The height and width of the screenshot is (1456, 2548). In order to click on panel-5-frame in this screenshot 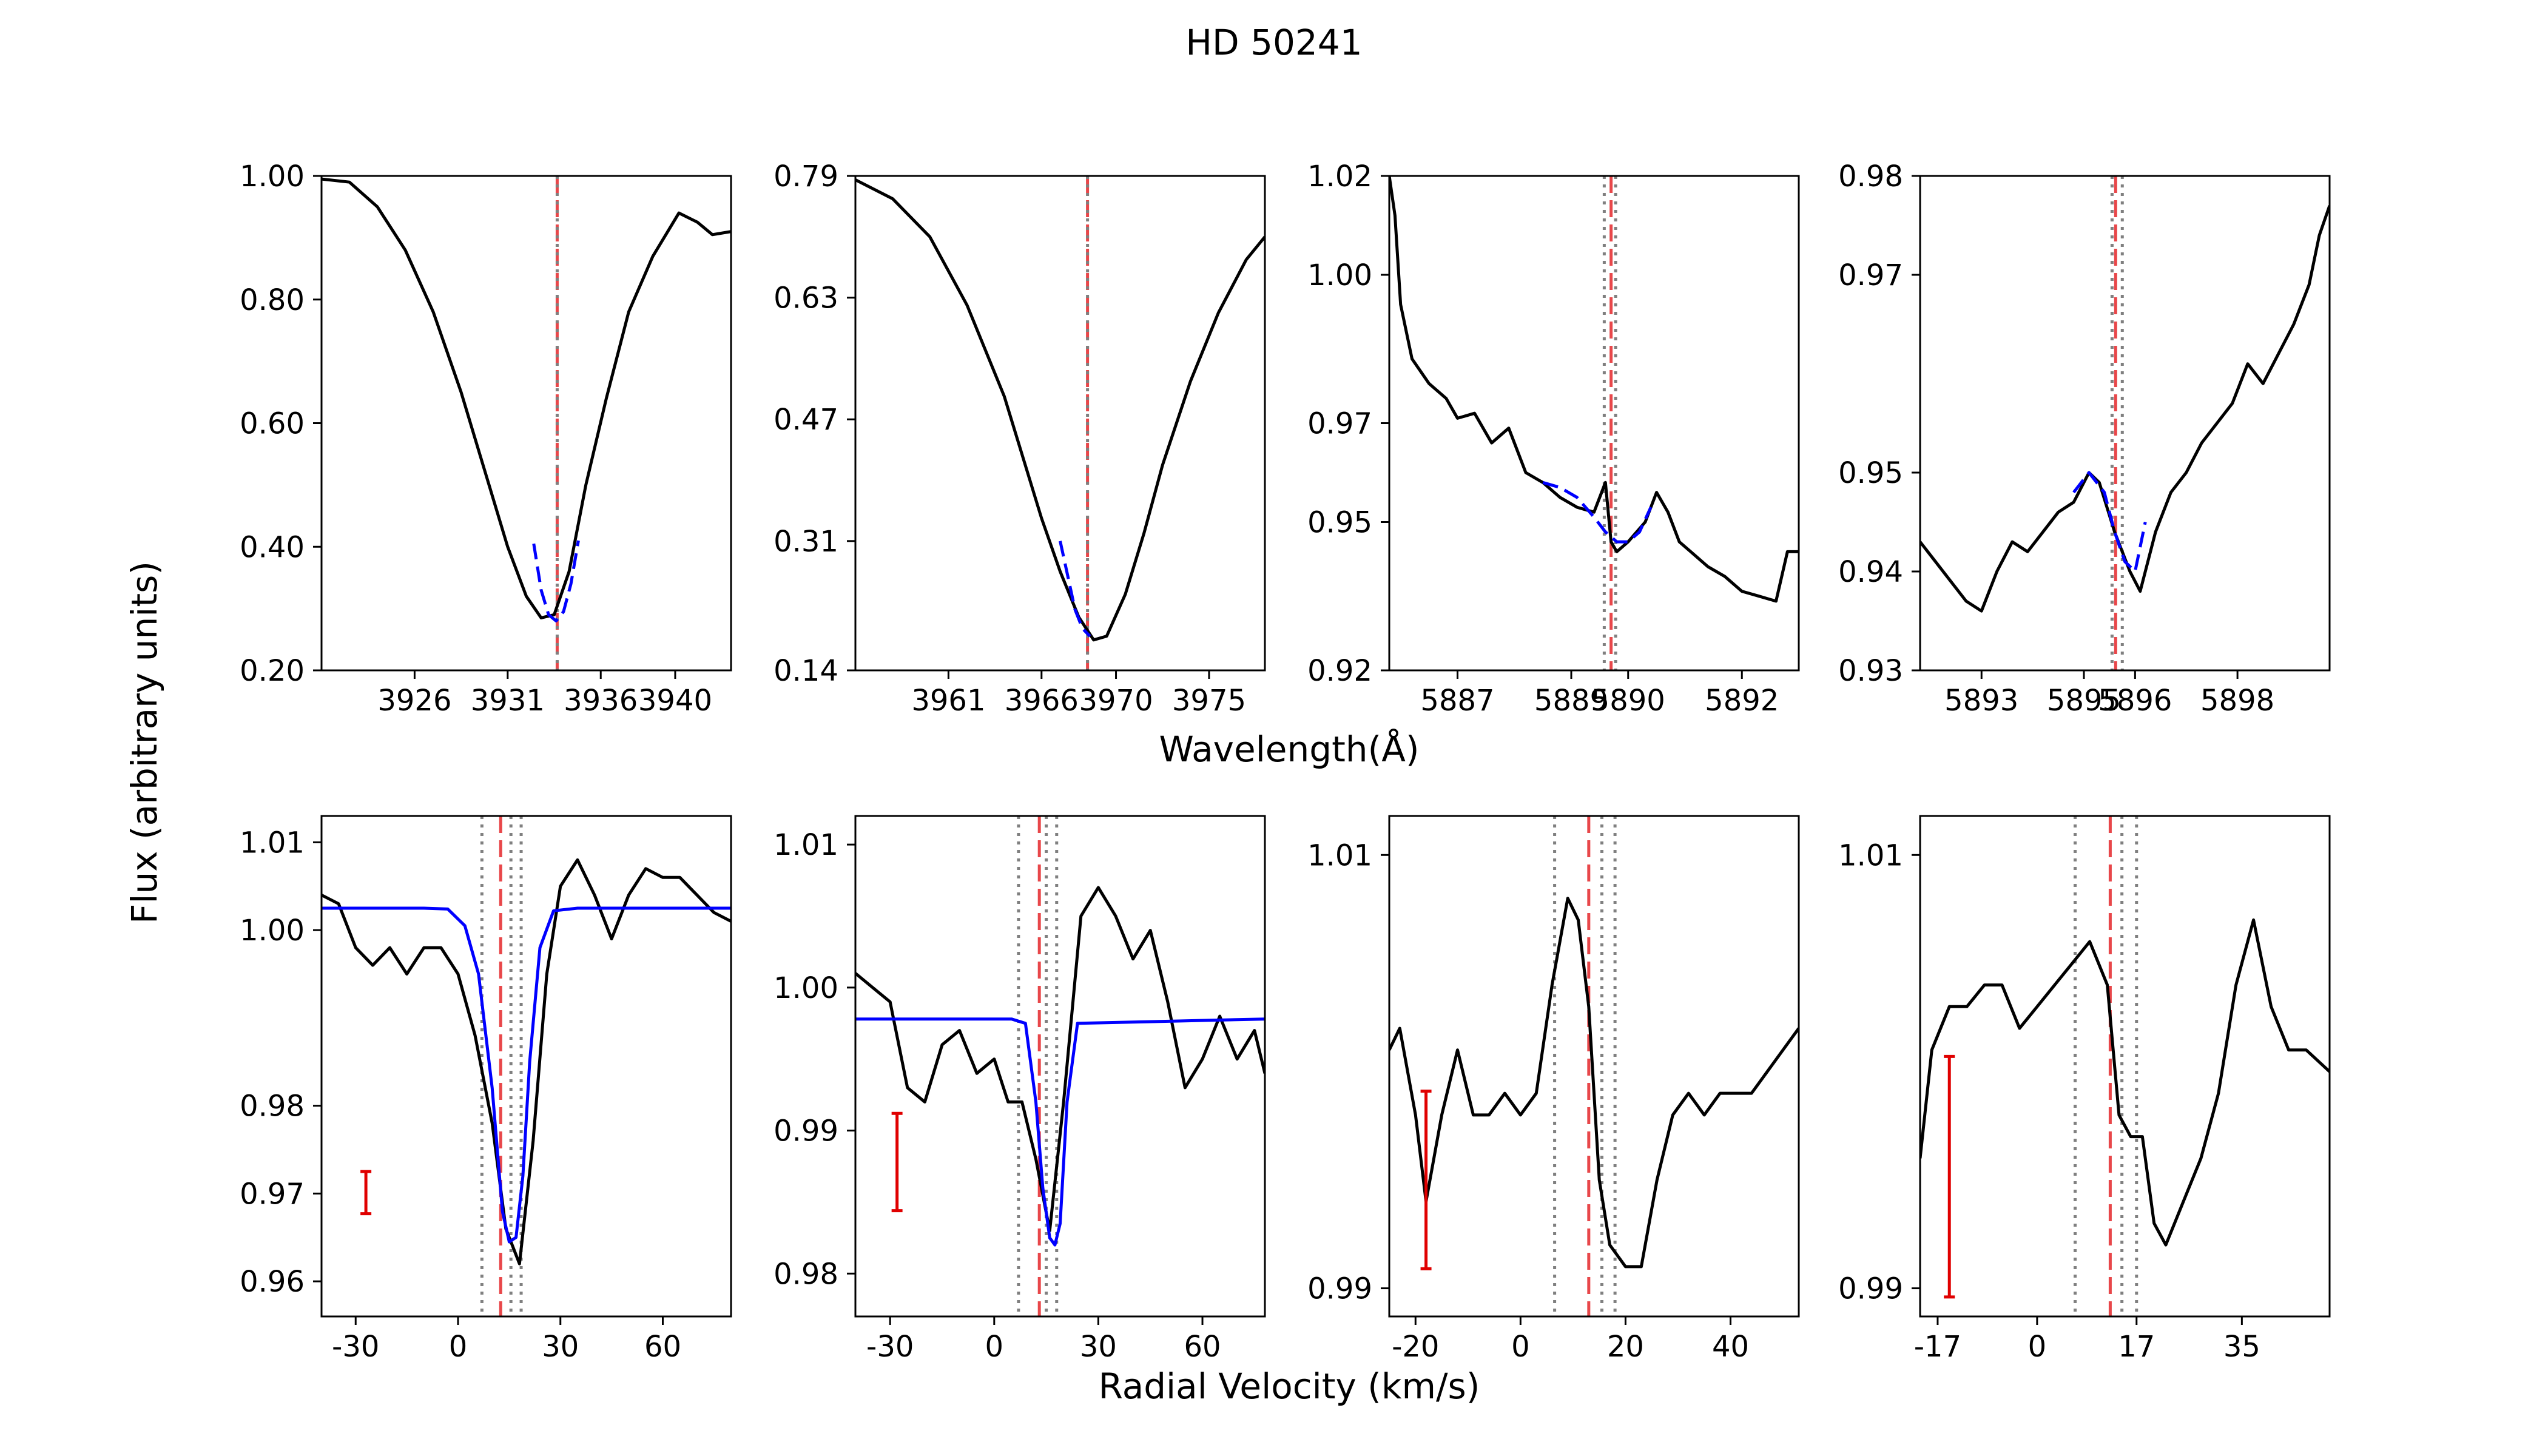, I will do `click(526, 1066)`.